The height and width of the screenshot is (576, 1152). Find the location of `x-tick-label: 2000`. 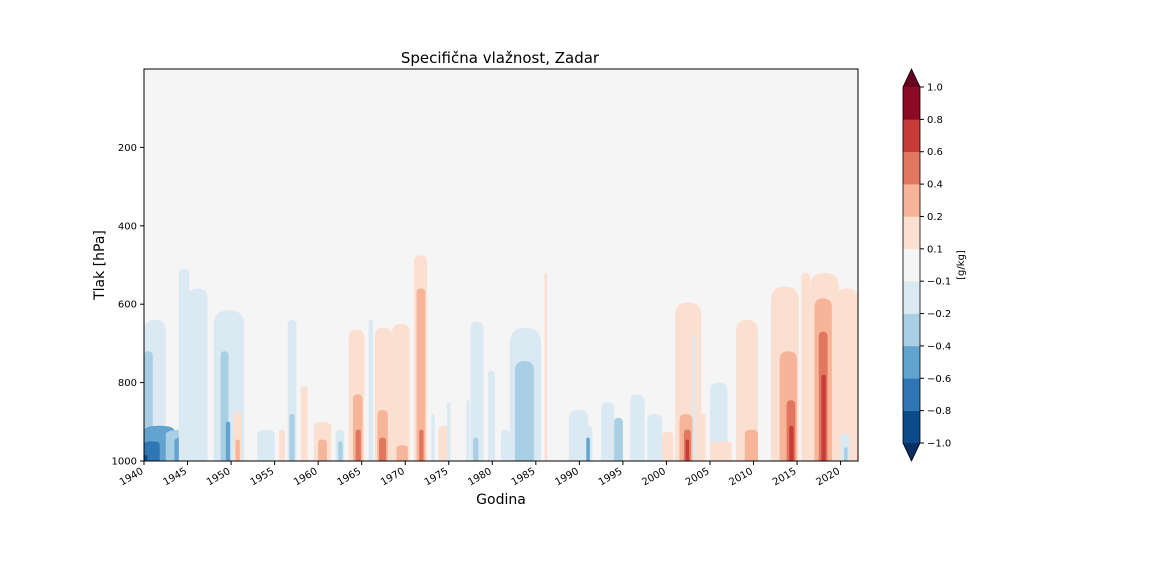

x-tick-label: 2000 is located at coordinates (654, 477).